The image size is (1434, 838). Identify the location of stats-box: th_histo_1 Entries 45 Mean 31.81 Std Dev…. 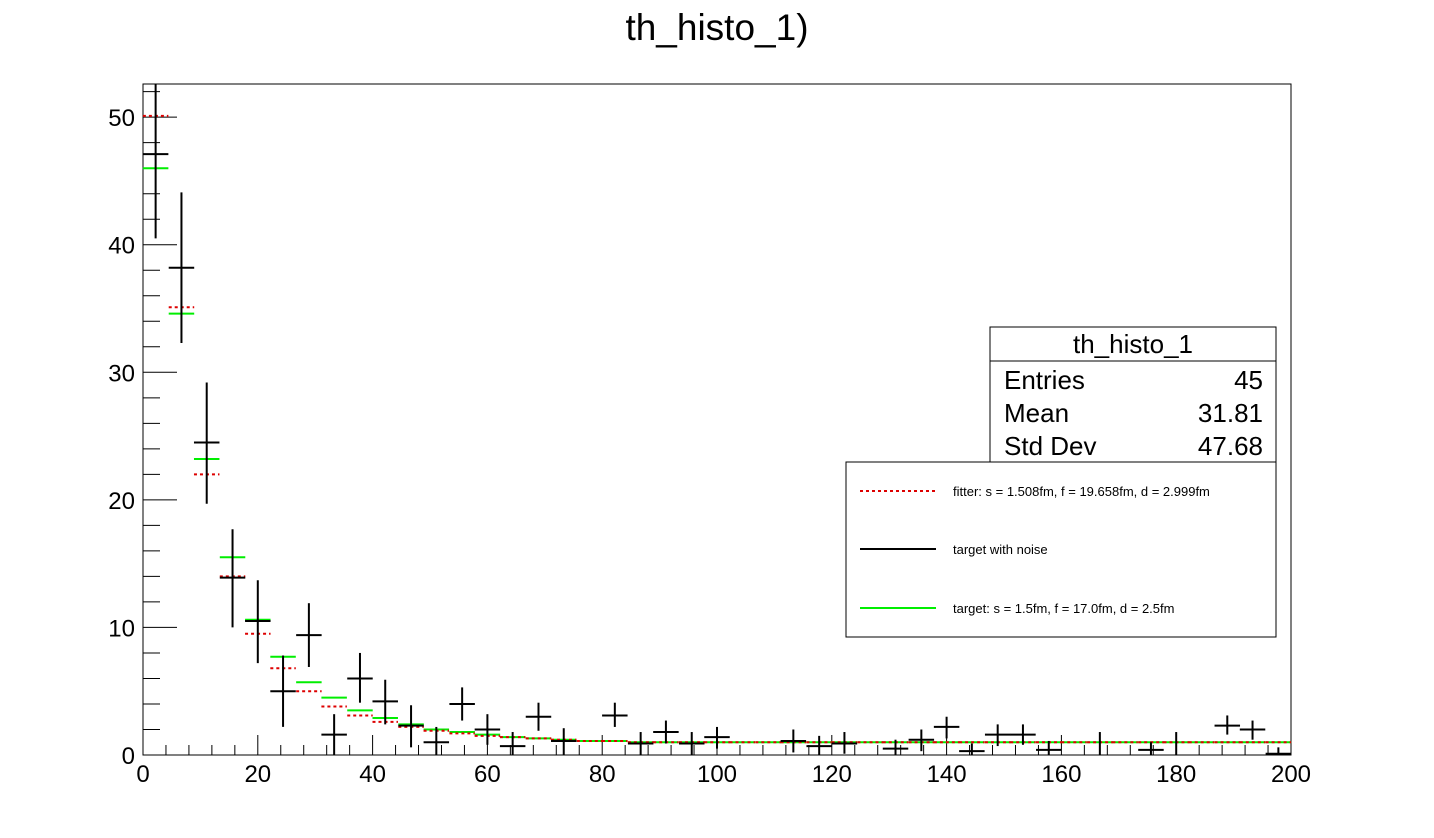
(1133, 397).